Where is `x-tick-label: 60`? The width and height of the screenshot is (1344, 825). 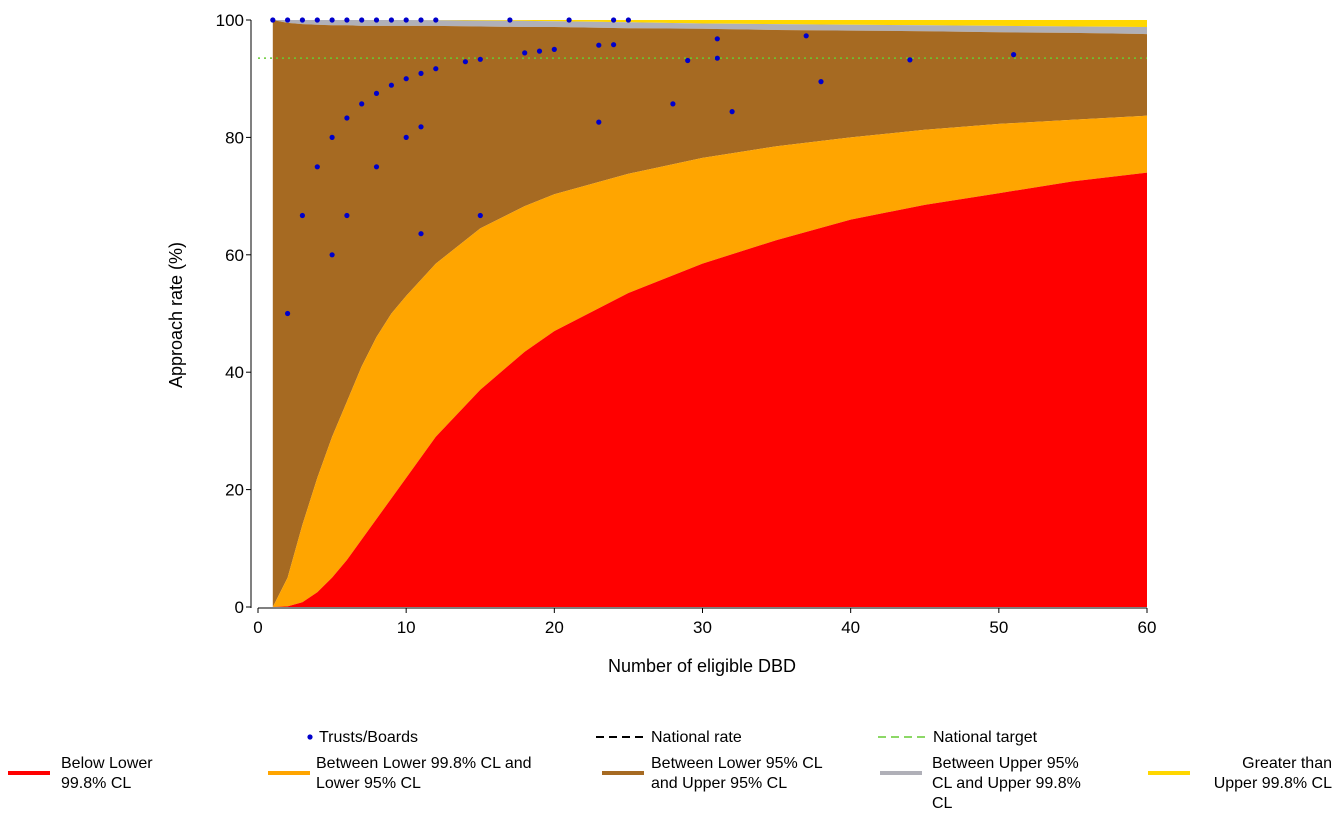
x-tick-label: 60 is located at coordinates (1147, 627).